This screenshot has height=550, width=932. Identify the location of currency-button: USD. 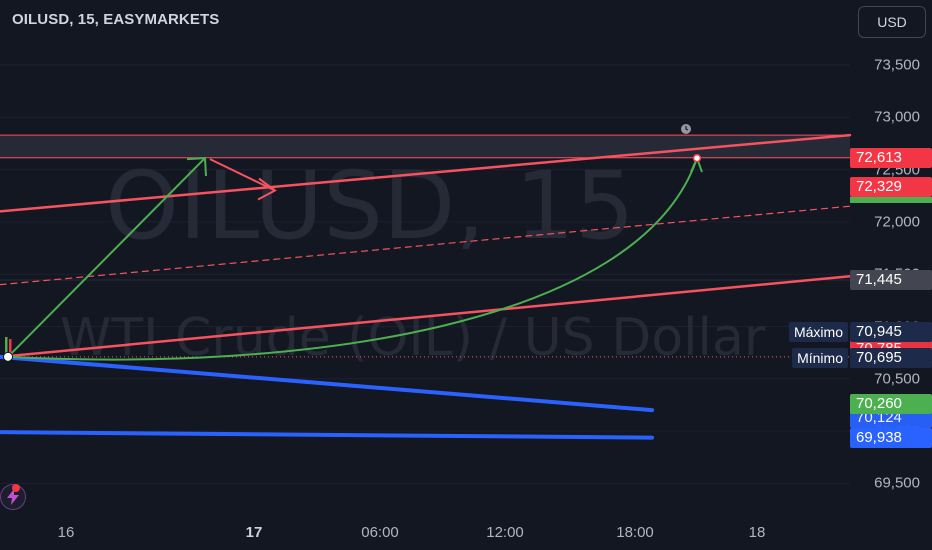
(892, 22).